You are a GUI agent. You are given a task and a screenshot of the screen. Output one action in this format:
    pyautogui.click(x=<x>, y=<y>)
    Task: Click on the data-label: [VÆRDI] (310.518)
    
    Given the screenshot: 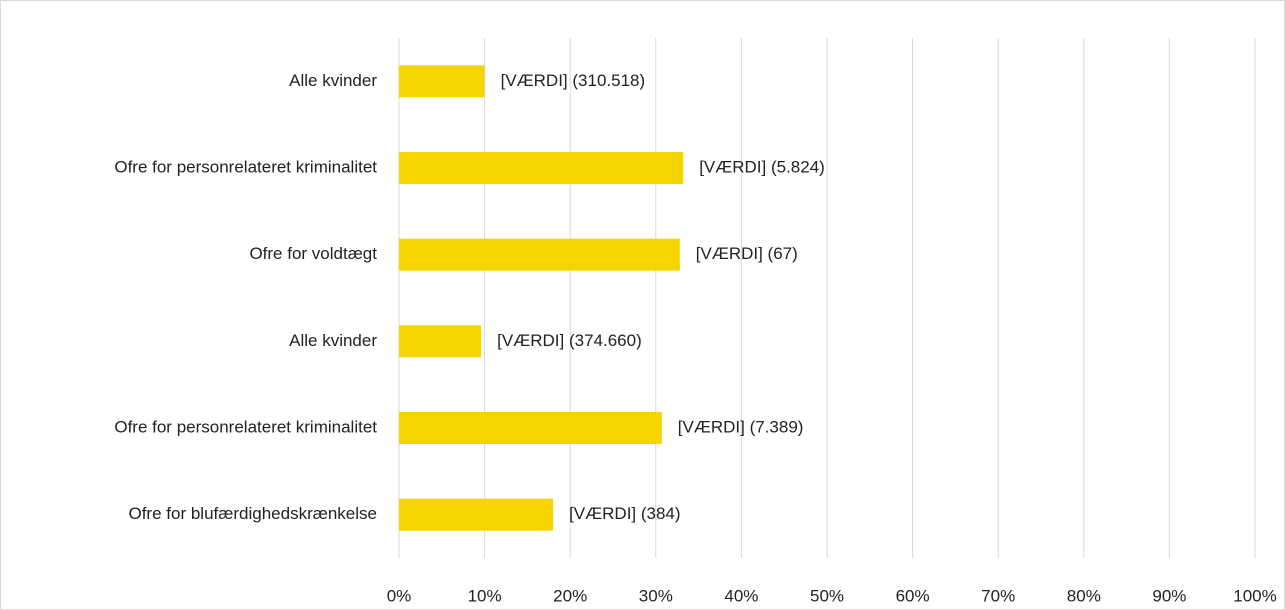 What is the action you would take?
    pyautogui.click(x=573, y=80)
    